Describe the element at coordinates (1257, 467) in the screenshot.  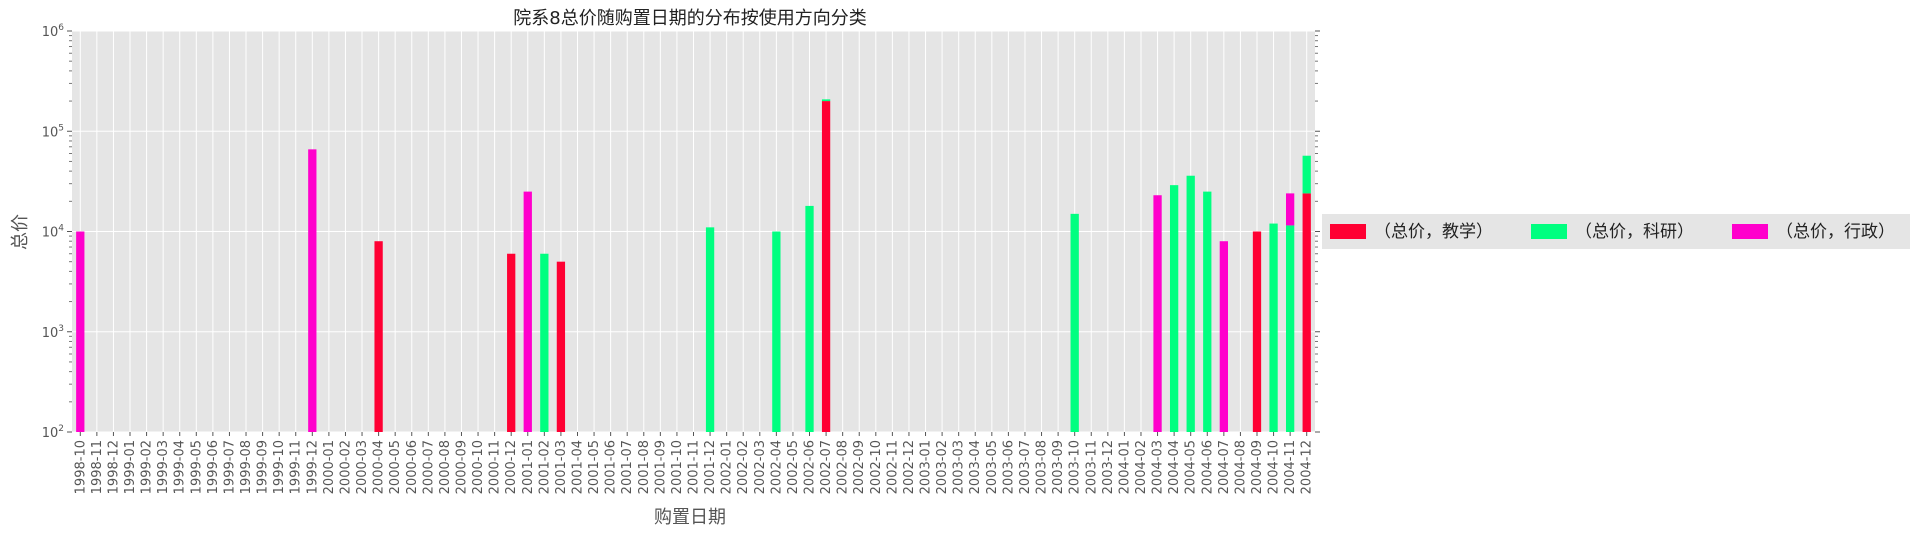
I see `x-tick-label: 2004-09` at that location.